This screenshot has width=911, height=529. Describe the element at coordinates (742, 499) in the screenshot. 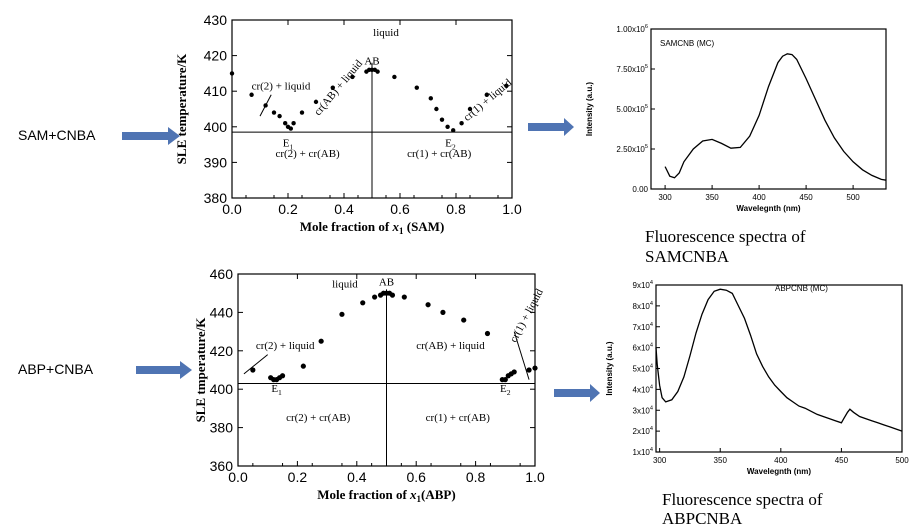

I see `caption-fluor-abp-line1: Fluorescence spectra of` at that location.